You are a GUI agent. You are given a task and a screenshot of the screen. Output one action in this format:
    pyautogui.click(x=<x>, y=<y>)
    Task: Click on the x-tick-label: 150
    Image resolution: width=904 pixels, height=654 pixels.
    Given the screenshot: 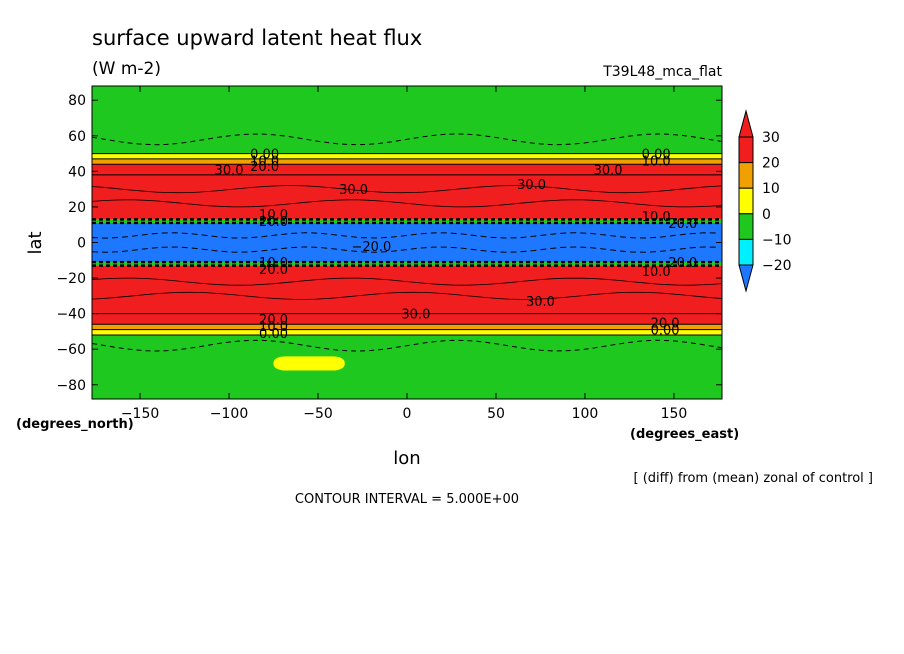 What is the action you would take?
    pyautogui.click(x=674, y=414)
    